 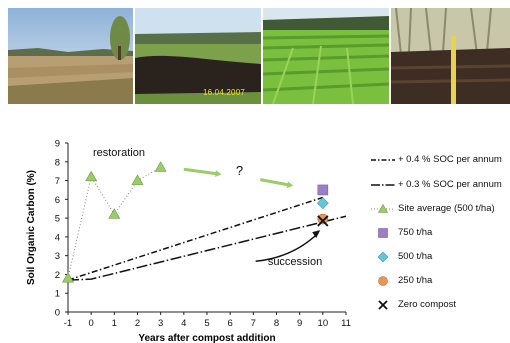 I want to click on series-1-line, so click(x=207, y=248).